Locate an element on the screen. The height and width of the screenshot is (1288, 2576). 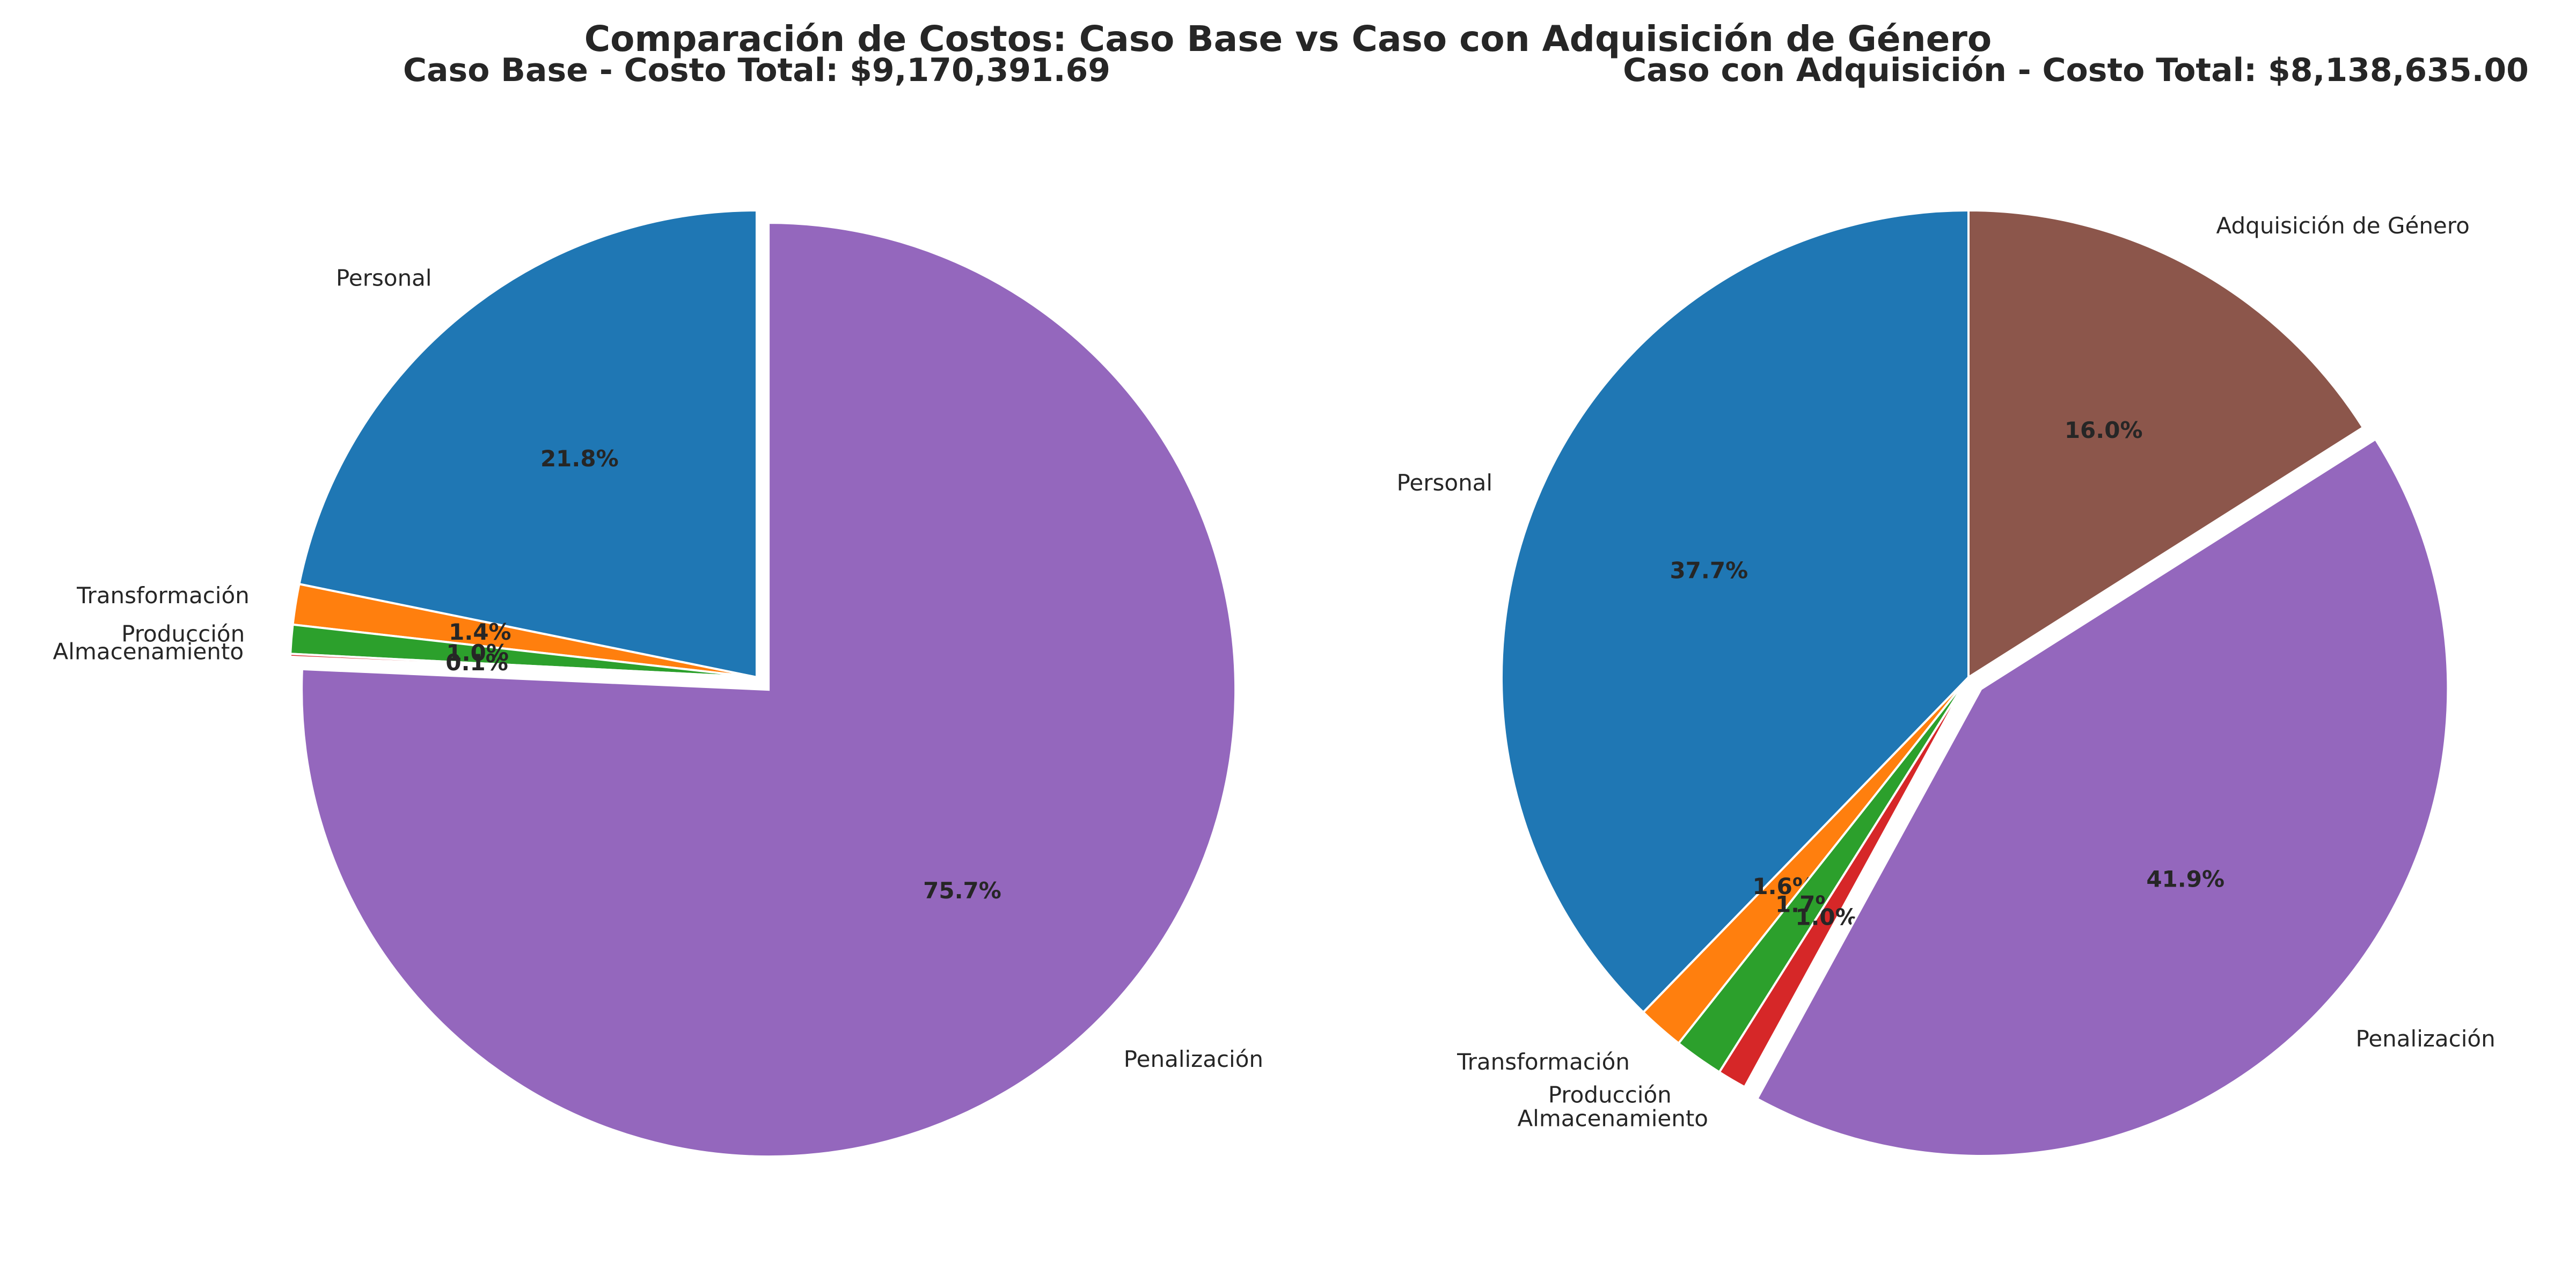
pie-0-slice-personal is located at coordinates (528, 444).